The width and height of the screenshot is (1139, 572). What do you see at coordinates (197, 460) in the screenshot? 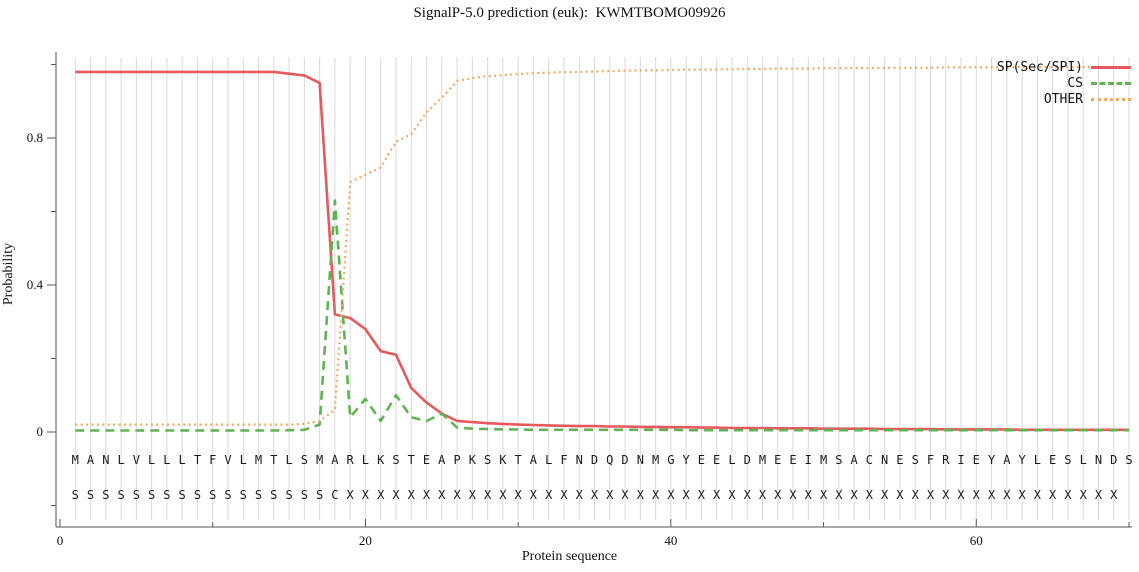
I see `sequence-letter: T` at bounding box center [197, 460].